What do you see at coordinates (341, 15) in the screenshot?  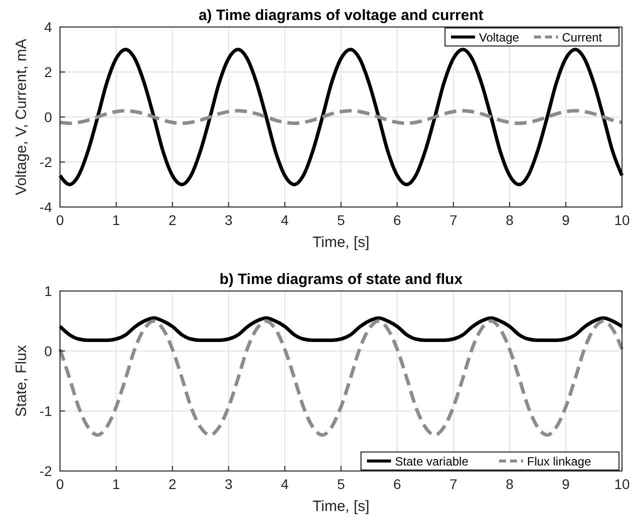 I see `chart-title: a) Time diagrams of voltage and current` at bounding box center [341, 15].